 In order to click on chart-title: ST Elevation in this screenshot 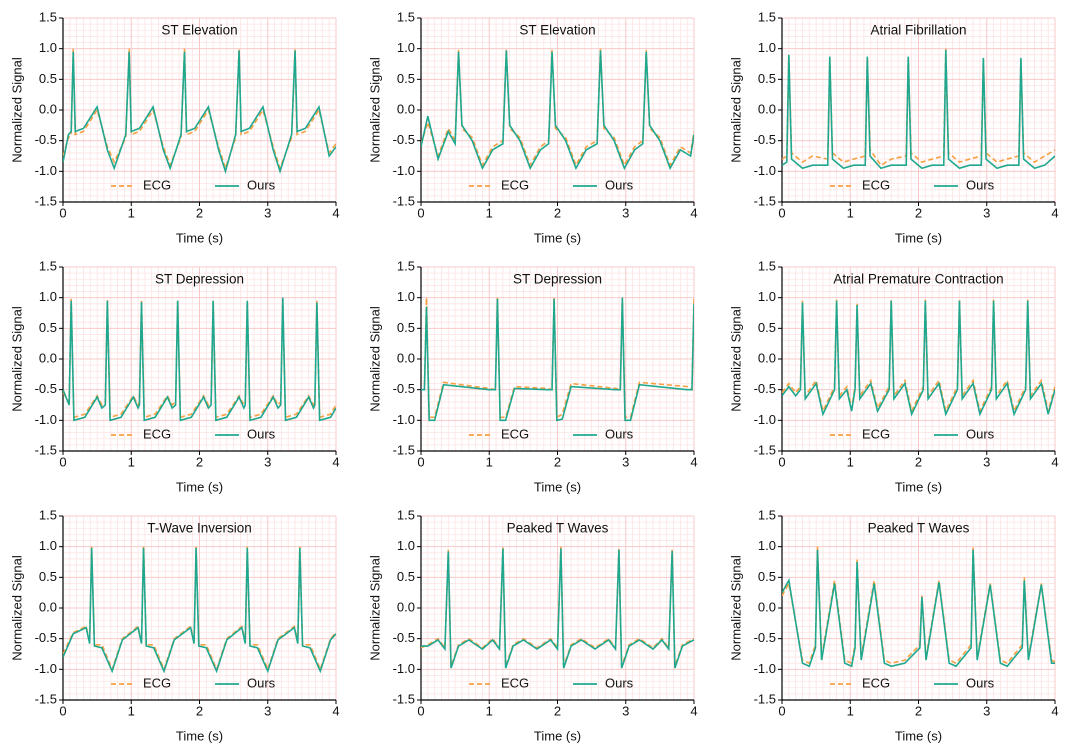, I will do `click(557, 30)`.